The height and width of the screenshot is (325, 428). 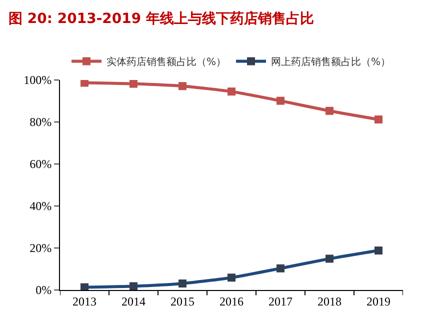 What do you see at coordinates (41, 164) in the screenshot?
I see `y-tick-label: 60%` at bounding box center [41, 164].